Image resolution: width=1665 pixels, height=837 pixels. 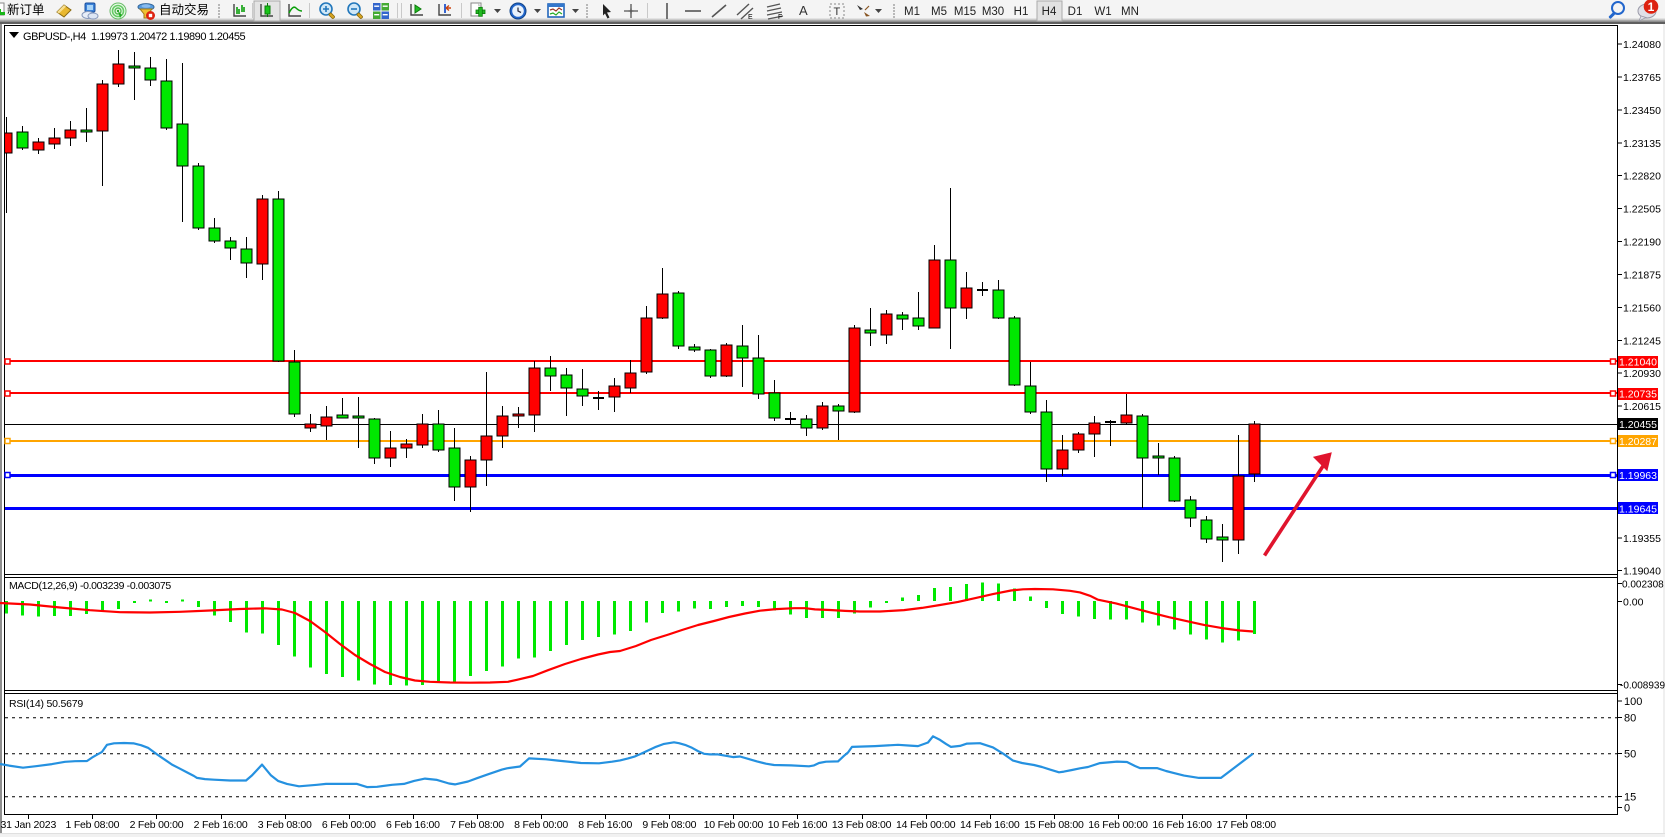 I want to click on svg-text: 1.19040, so click(x=1642, y=572).